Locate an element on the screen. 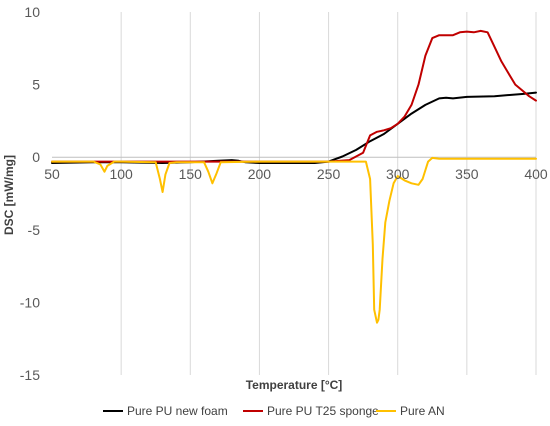 This screenshot has height=426, width=550. x-tick-label: 100 is located at coordinates (121, 174).